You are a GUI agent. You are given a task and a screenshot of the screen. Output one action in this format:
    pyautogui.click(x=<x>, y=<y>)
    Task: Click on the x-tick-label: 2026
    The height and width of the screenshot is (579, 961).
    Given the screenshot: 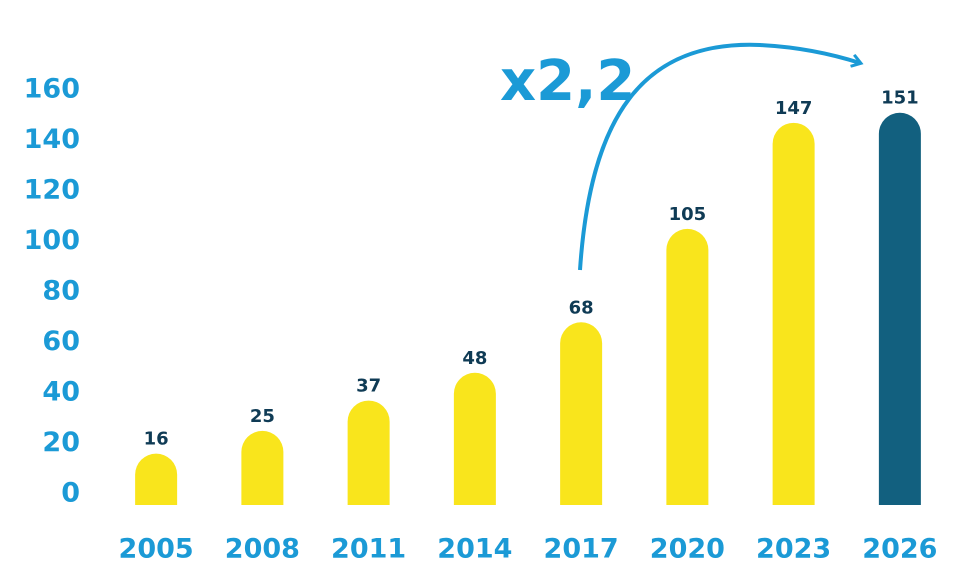 What is the action you would take?
    pyautogui.click(x=899, y=549)
    